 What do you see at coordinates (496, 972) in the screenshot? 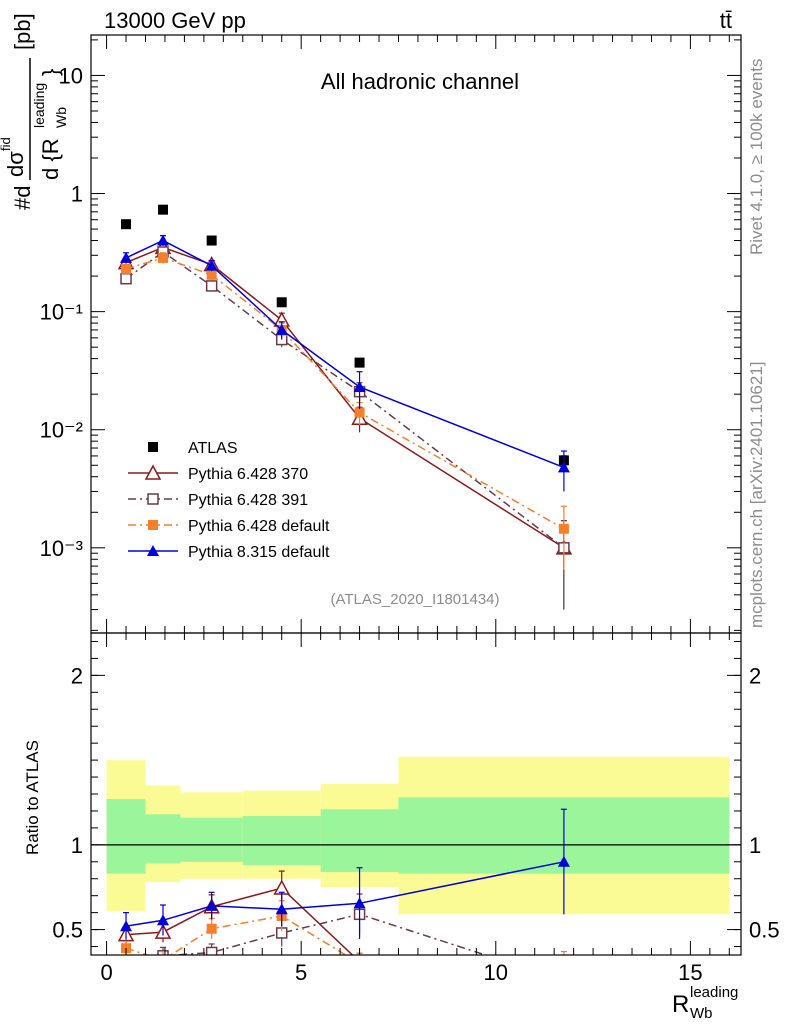
I see `x-tick-label: 10` at bounding box center [496, 972].